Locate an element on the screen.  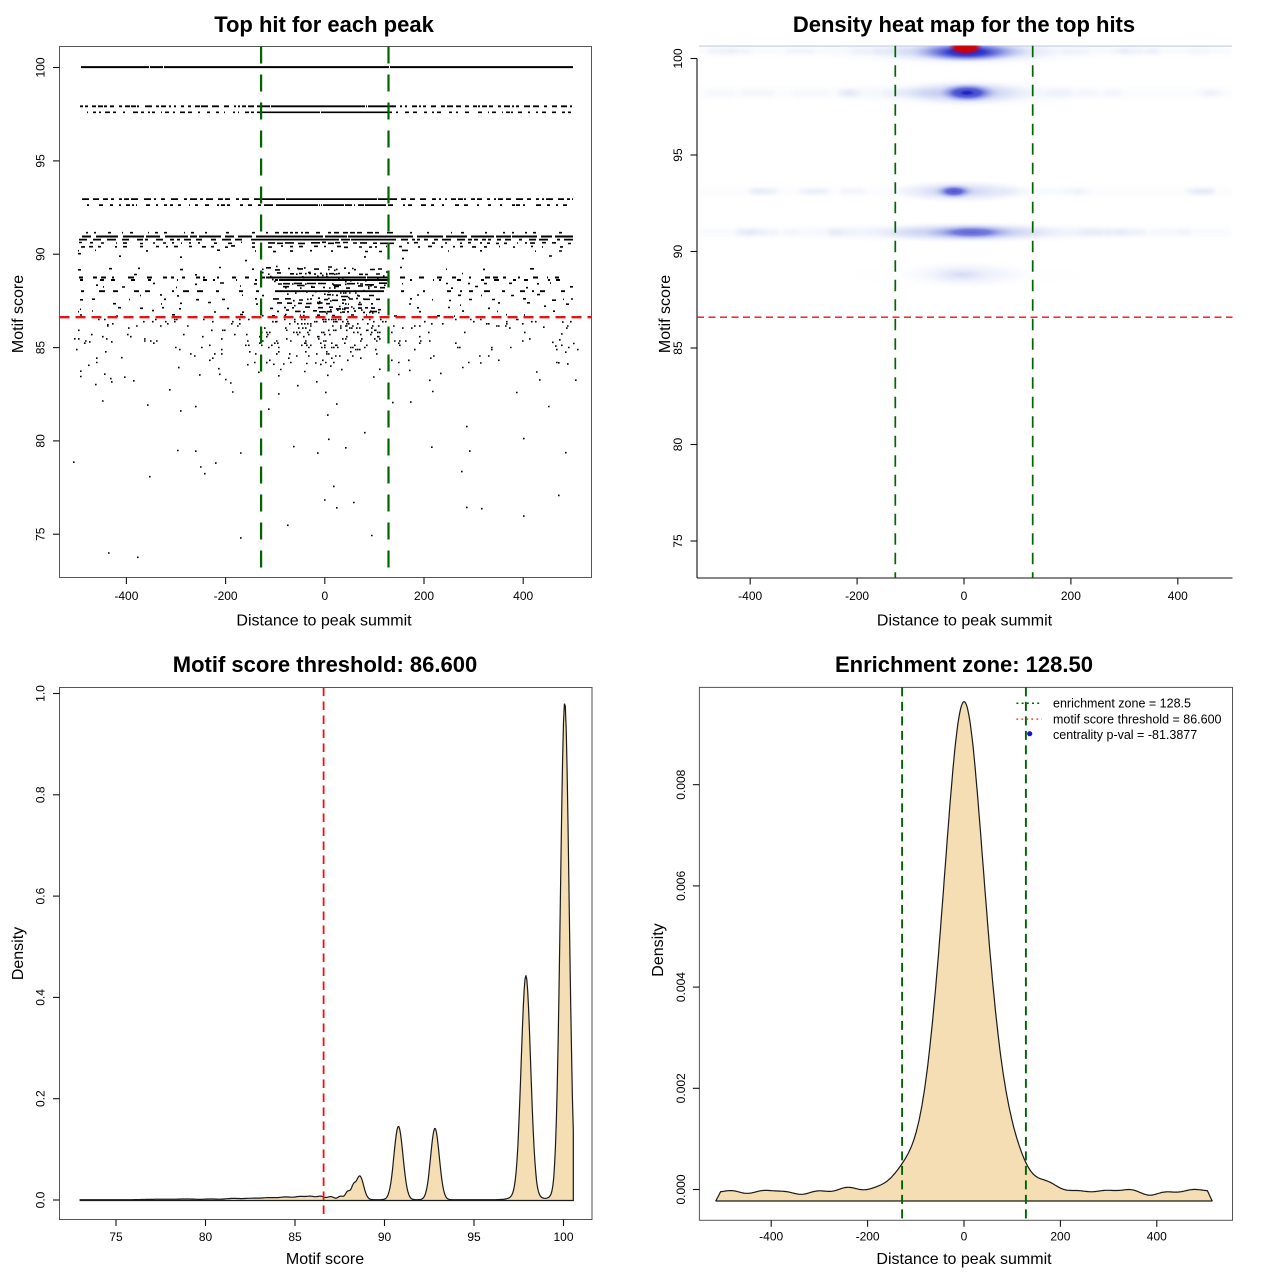
svg-text: 1.0 is located at coordinates (41, 693).